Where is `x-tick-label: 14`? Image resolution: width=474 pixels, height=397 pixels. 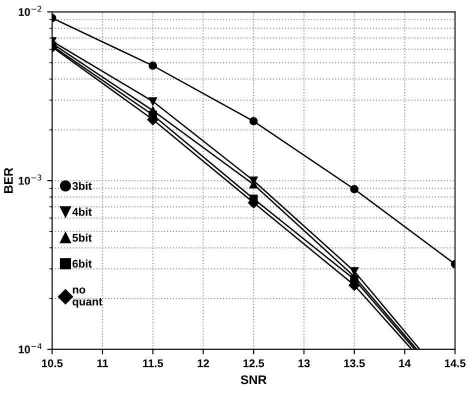
x-tick-label: 14 is located at coordinates (405, 363).